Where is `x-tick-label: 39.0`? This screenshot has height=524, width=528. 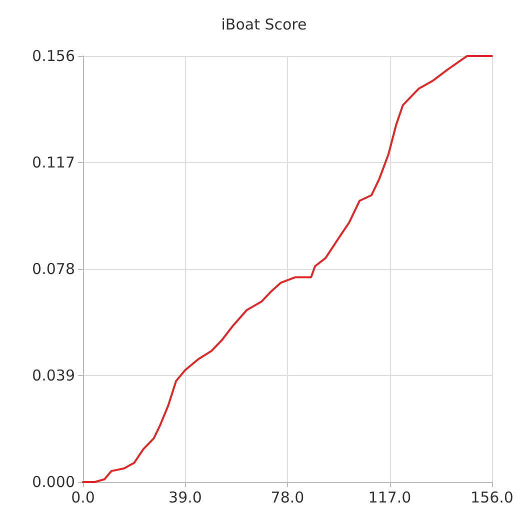
x-tick-label: 39.0 is located at coordinates (185, 497).